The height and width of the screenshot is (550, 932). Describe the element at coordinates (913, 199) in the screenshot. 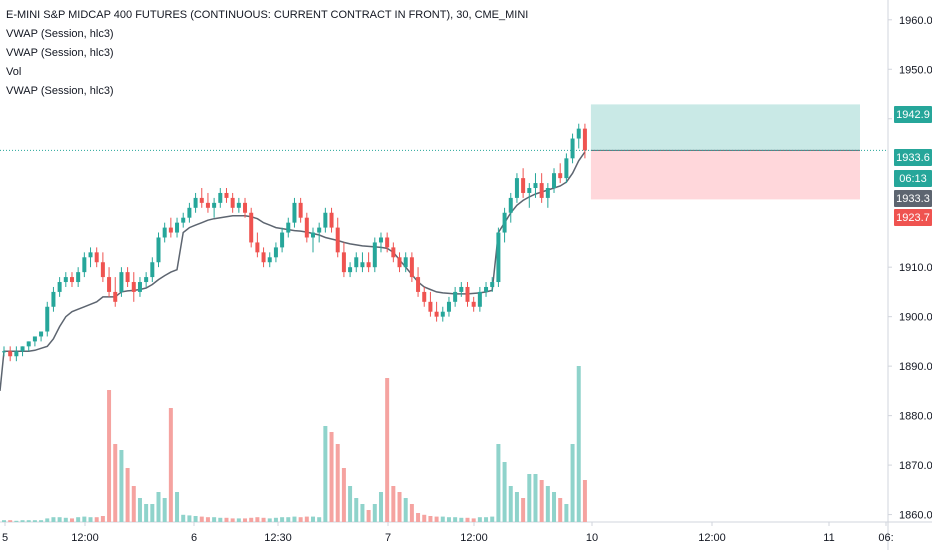

I see `svg-text: 1933.3` at that location.